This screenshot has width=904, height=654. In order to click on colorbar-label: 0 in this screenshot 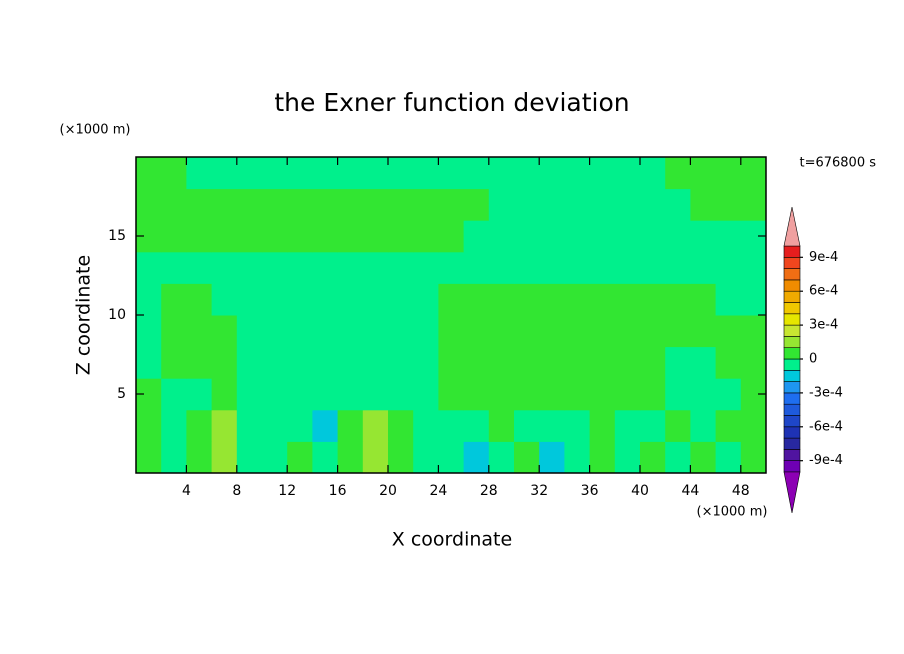, I will do `click(813, 359)`.